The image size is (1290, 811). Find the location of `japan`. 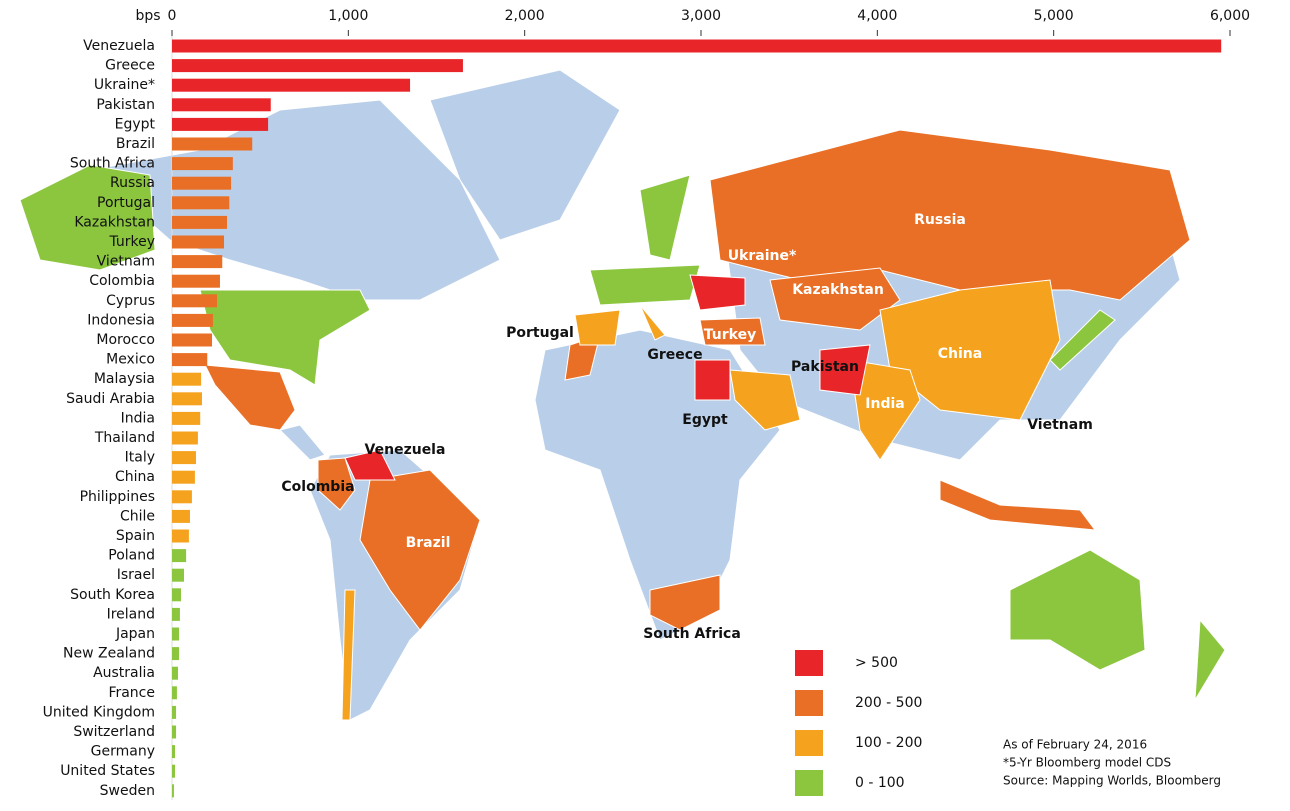

japan is located at coordinates (1082, 340).